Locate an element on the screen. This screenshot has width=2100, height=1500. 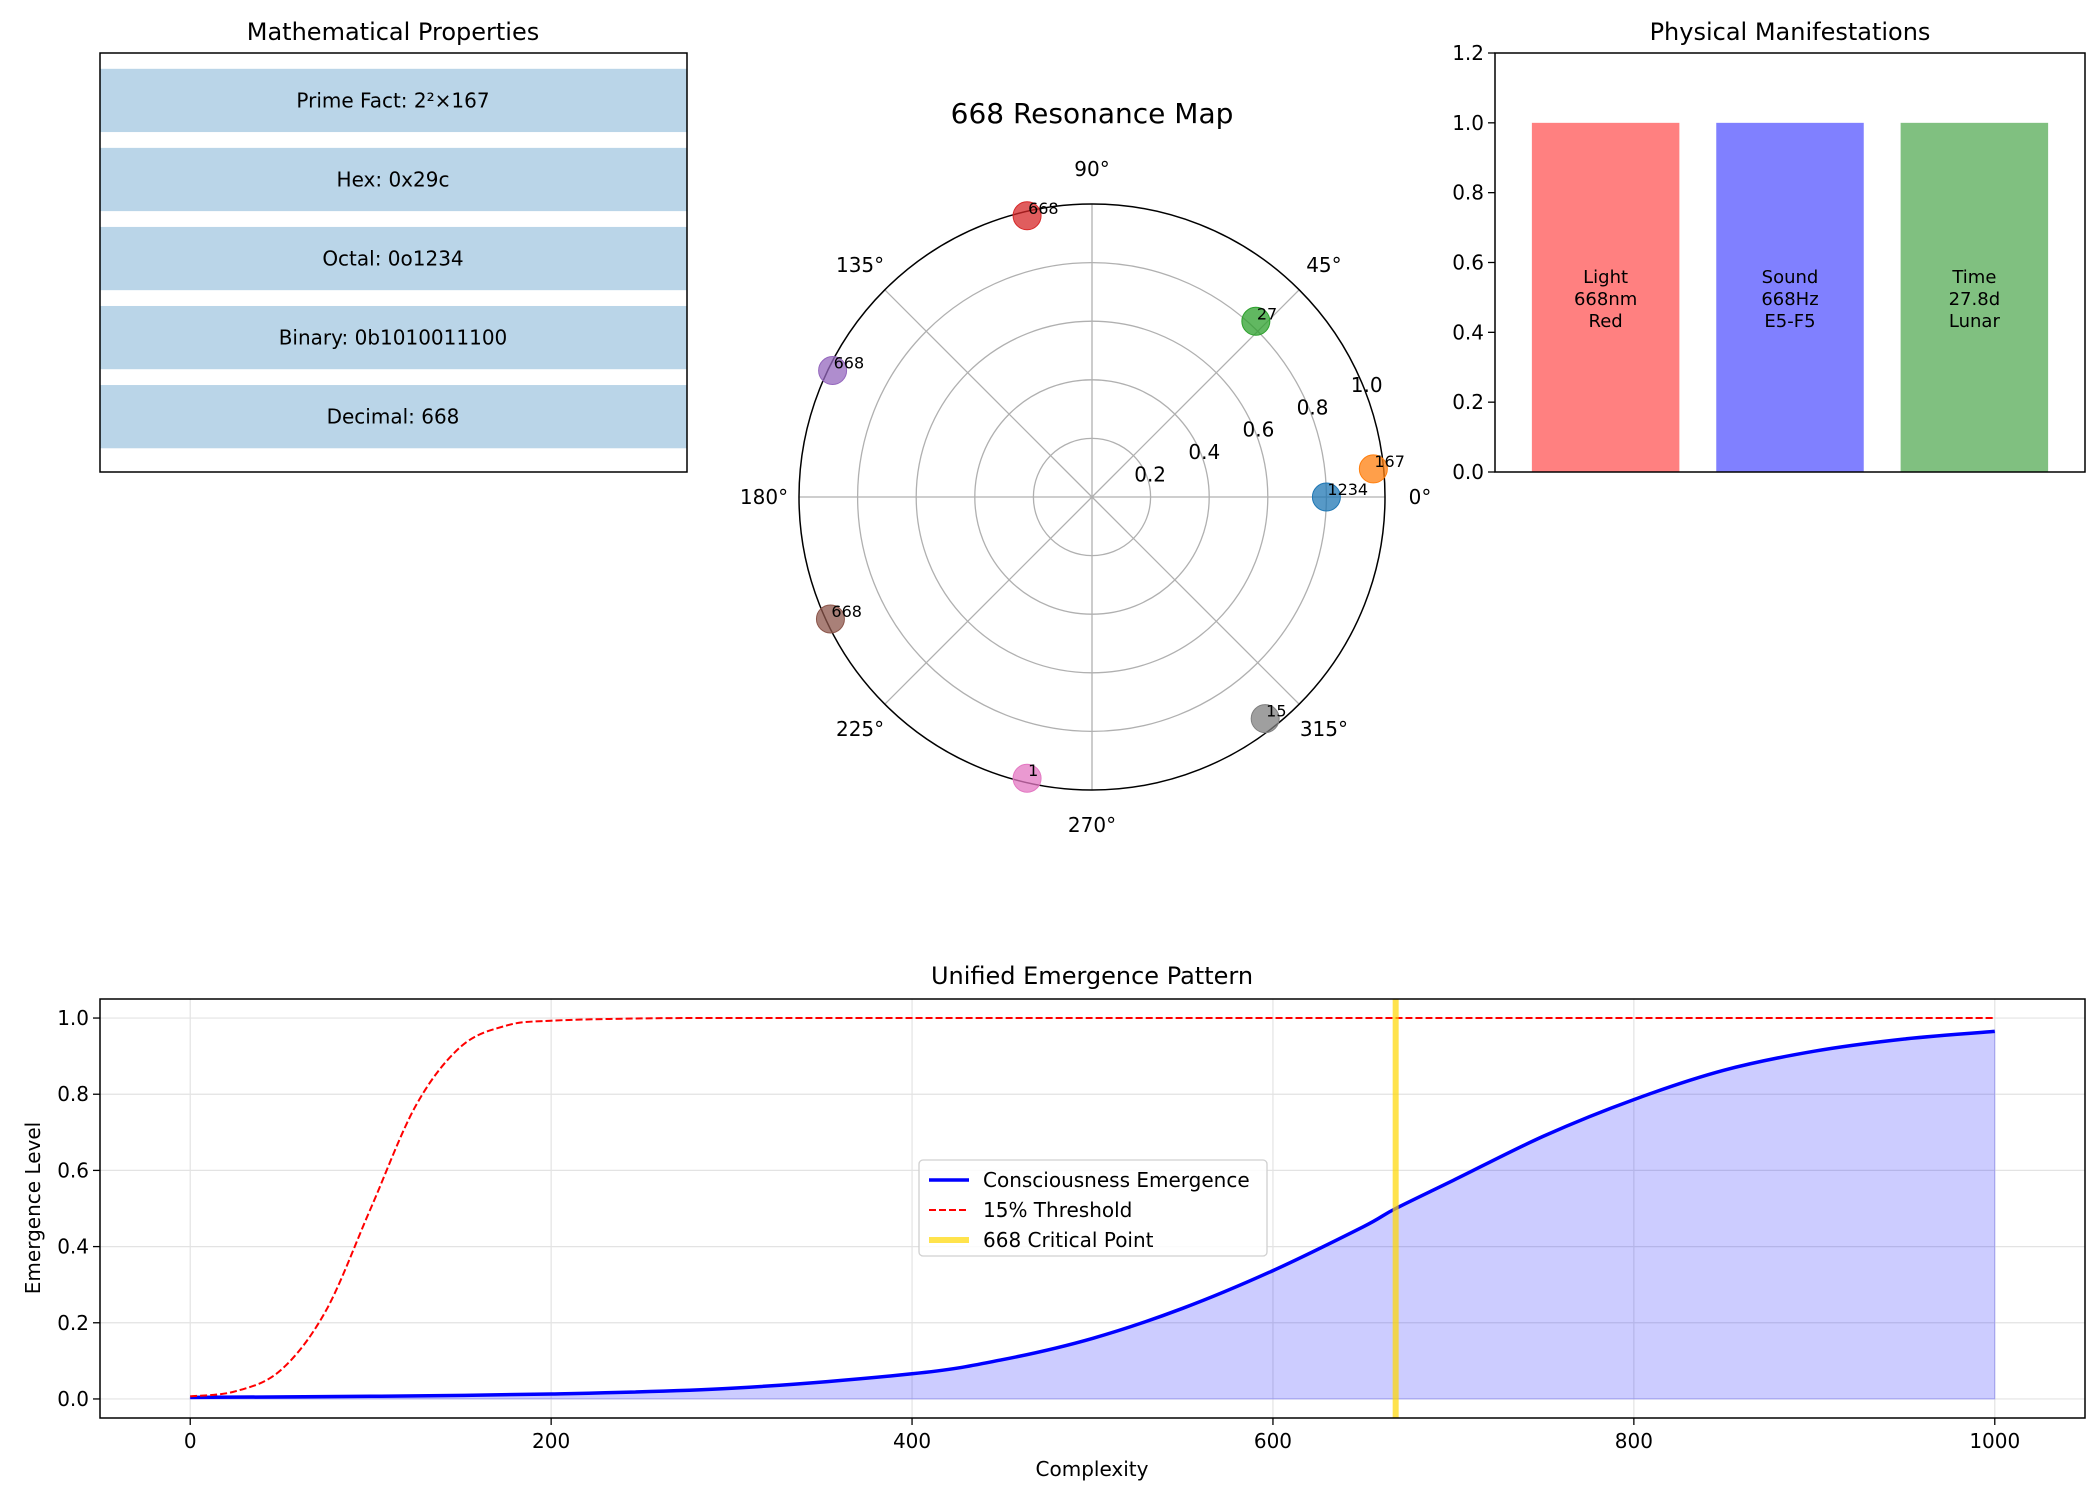
polar-theta-tick: 135° is located at coordinates (860, 265).